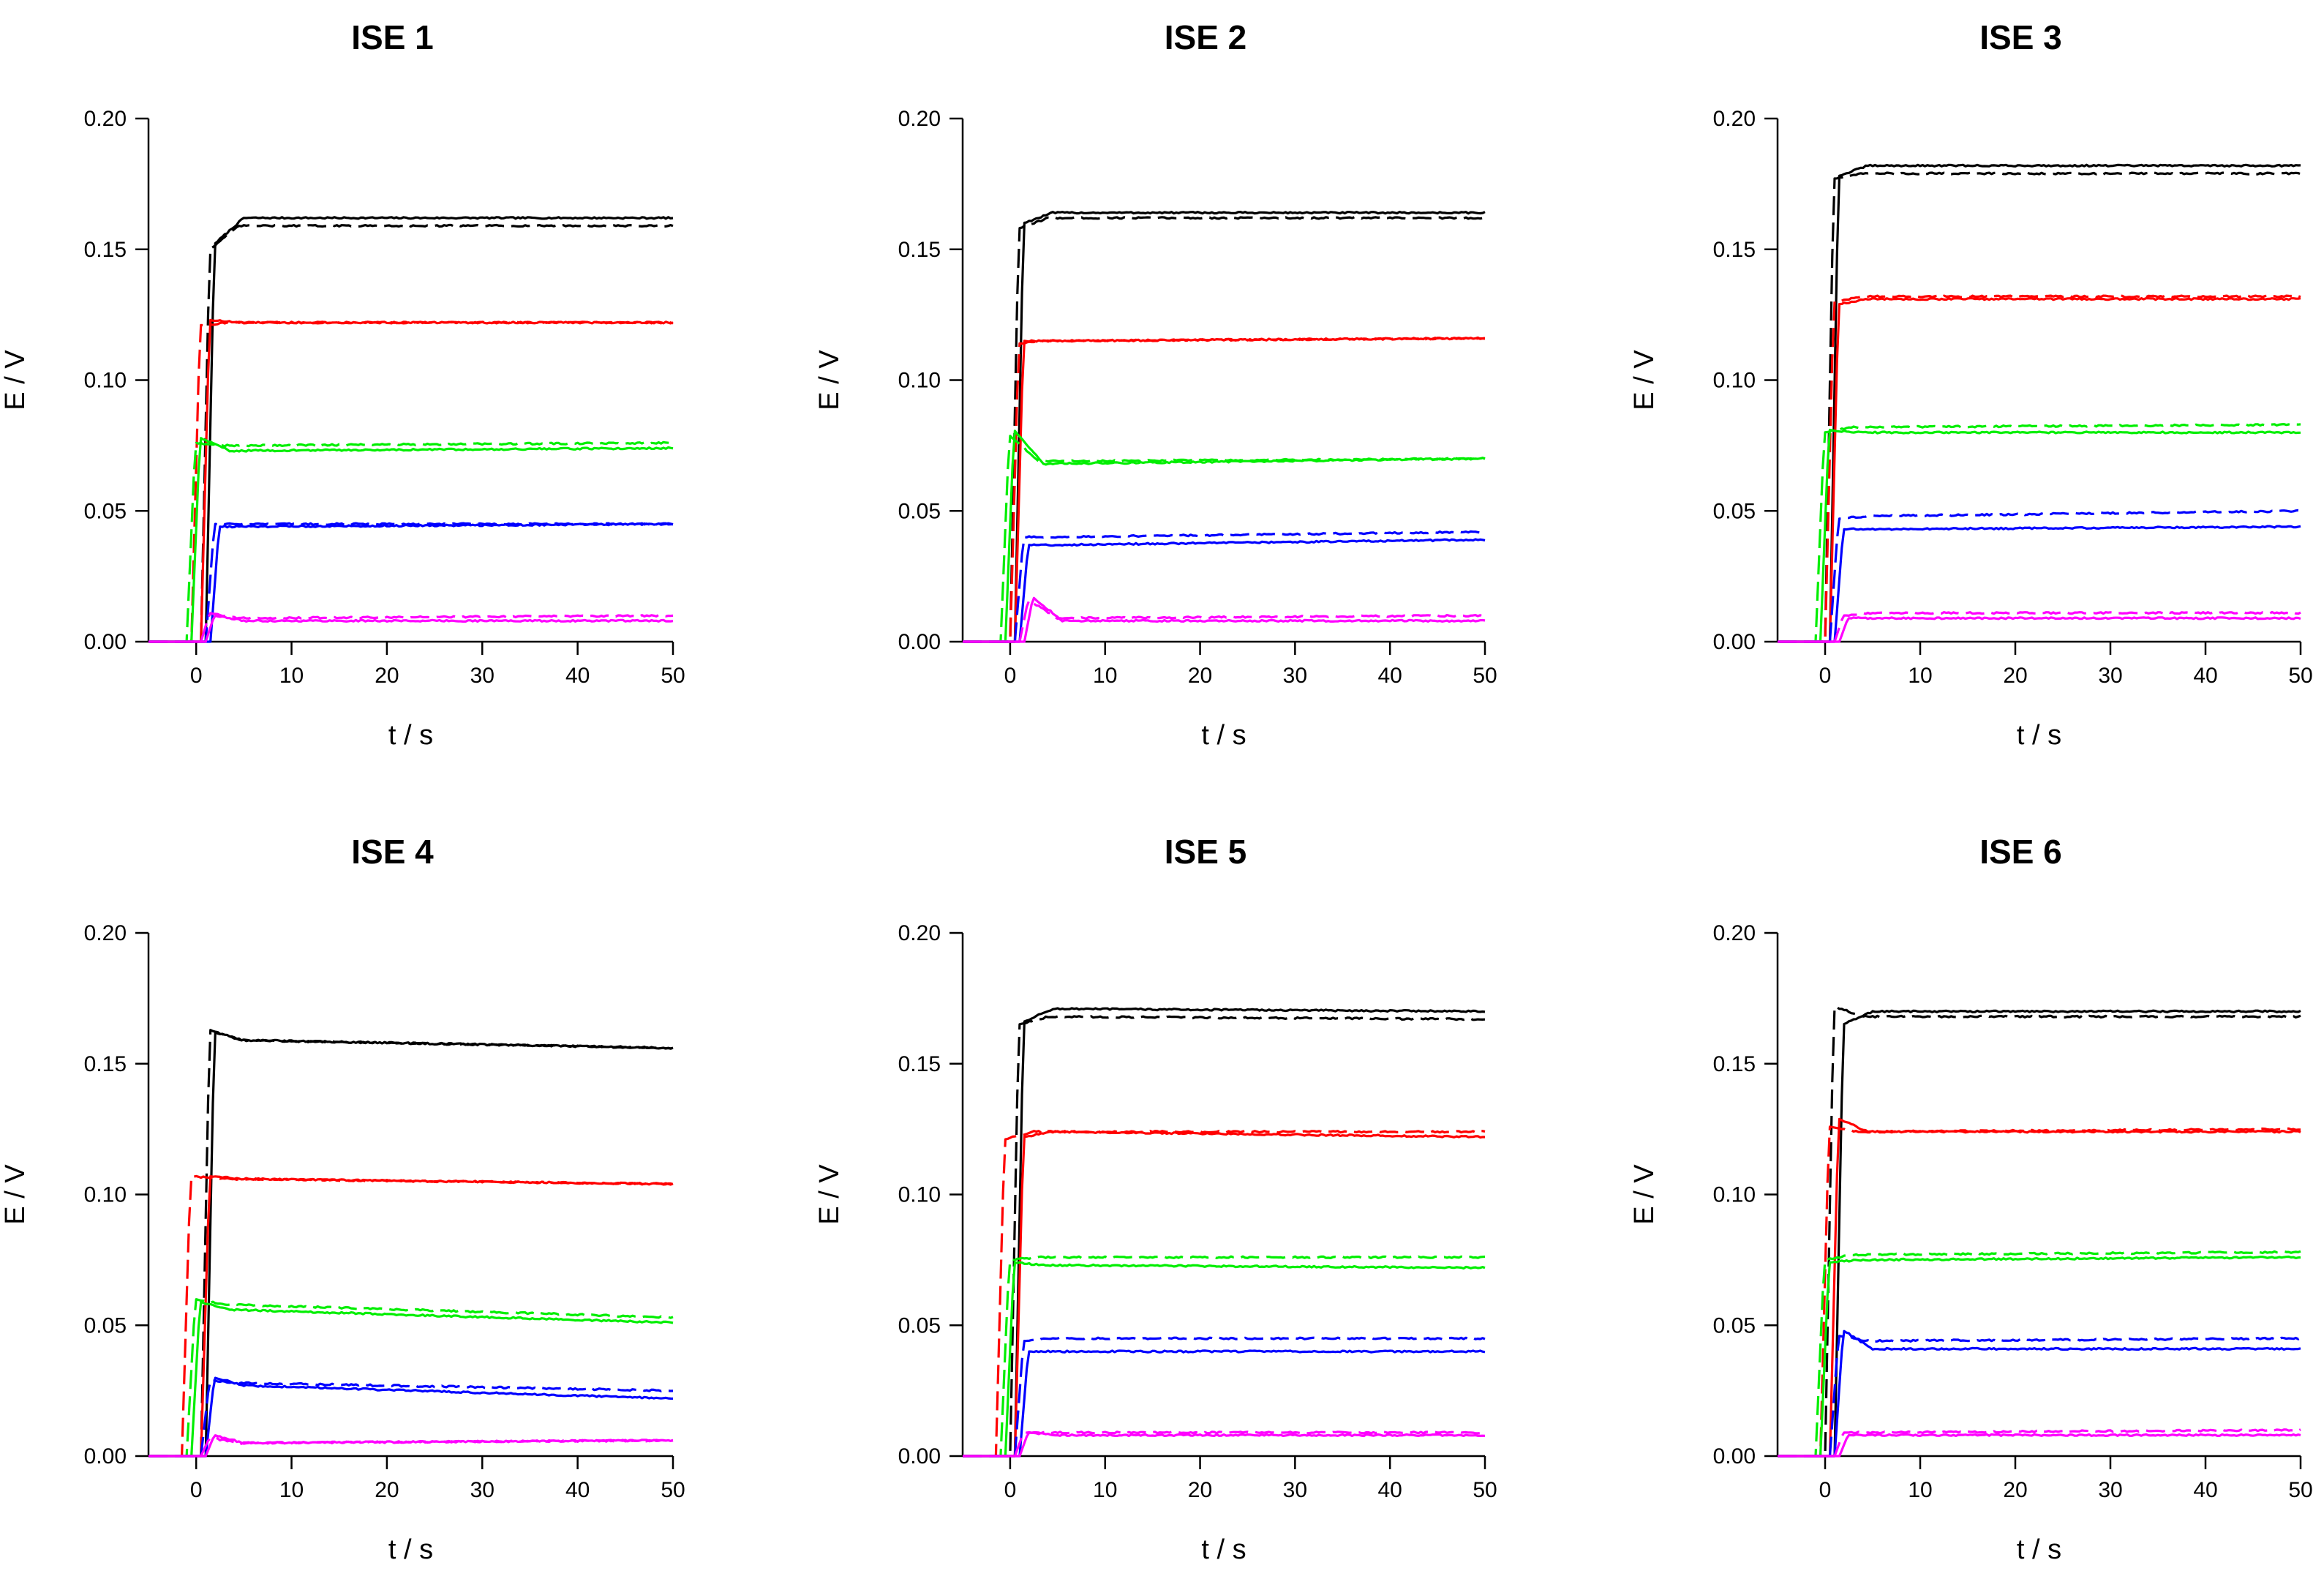 The image size is (2324, 1579). Describe the element at coordinates (2020, 852) in the screenshot. I see `chart-title: ISE 6` at that location.